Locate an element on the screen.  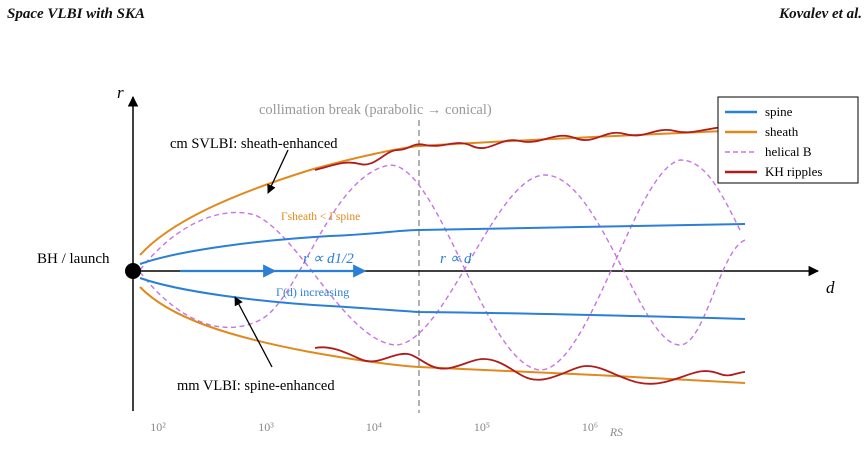
mm-vlbi-arrow is located at coordinates (253, 332).